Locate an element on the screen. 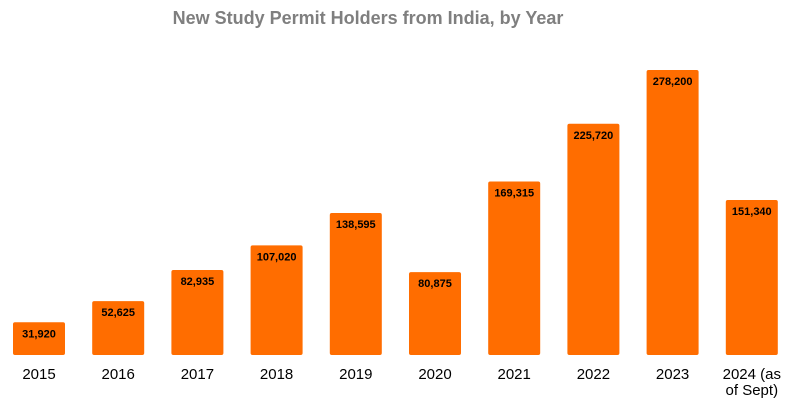  x-tick-1-line-0: 2016 is located at coordinates (118, 374).